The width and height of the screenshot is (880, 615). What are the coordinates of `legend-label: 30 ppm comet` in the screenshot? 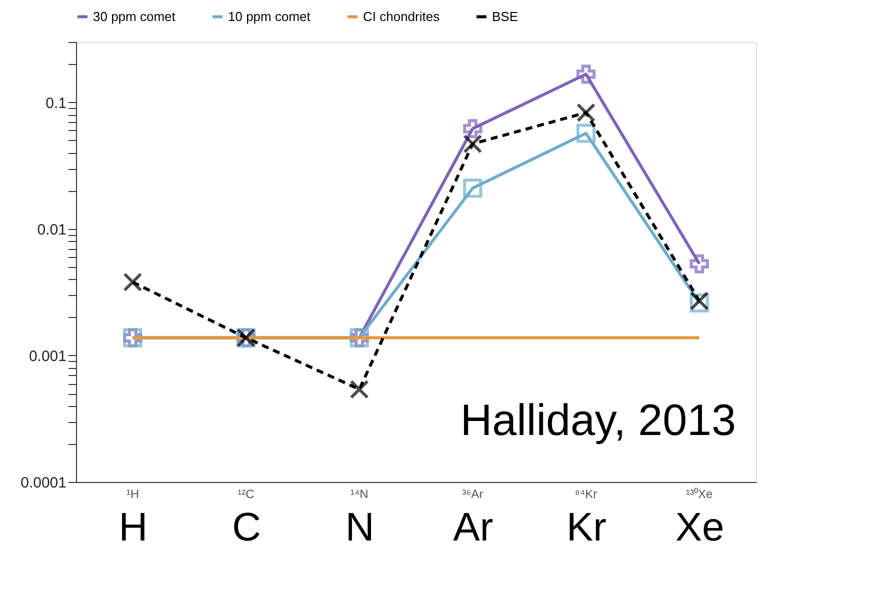 It's located at (134, 16).